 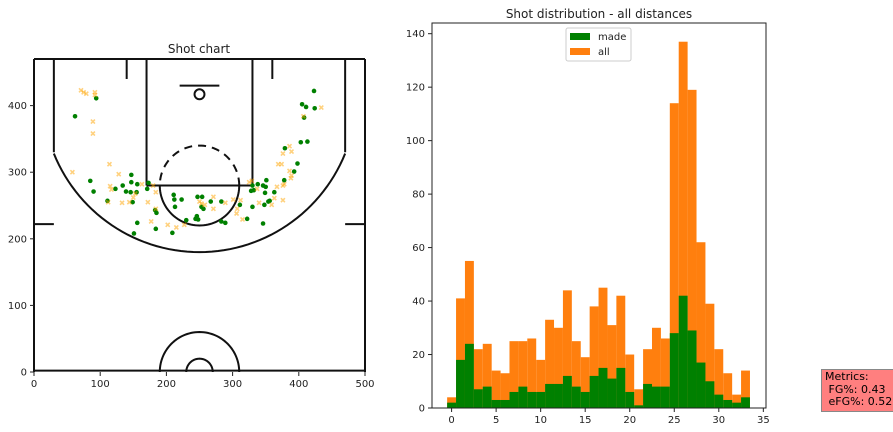 I want to click on x-tick-label: 400, so click(x=298, y=384).